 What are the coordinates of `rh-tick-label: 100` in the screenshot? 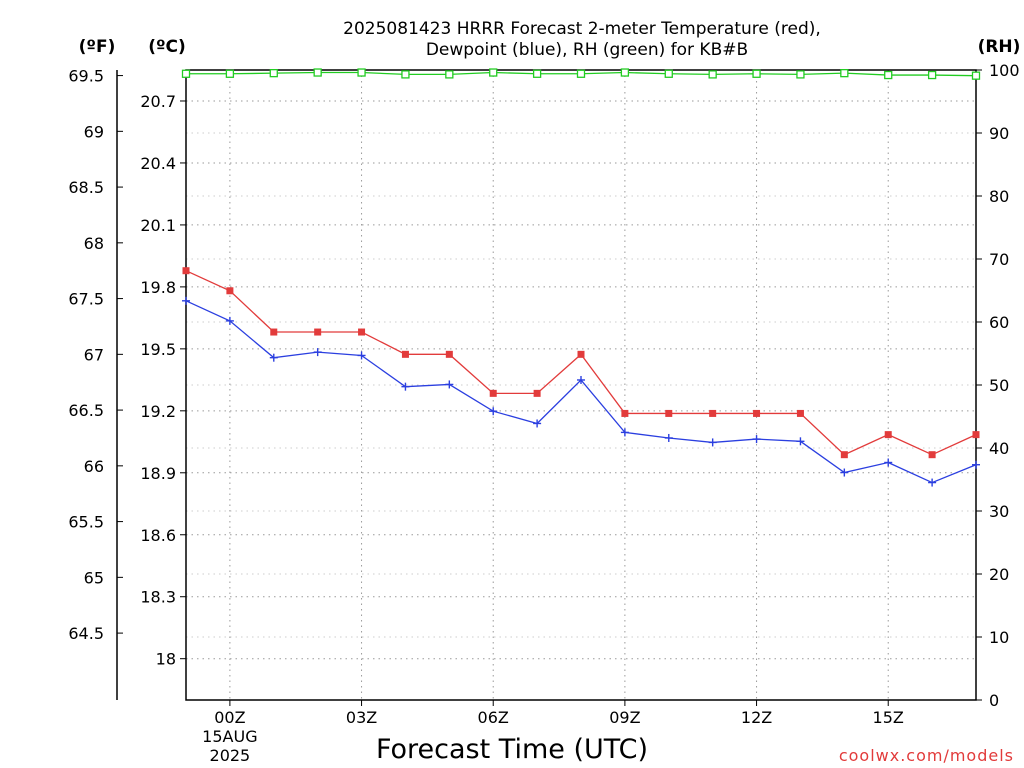 It's located at (1004, 70).